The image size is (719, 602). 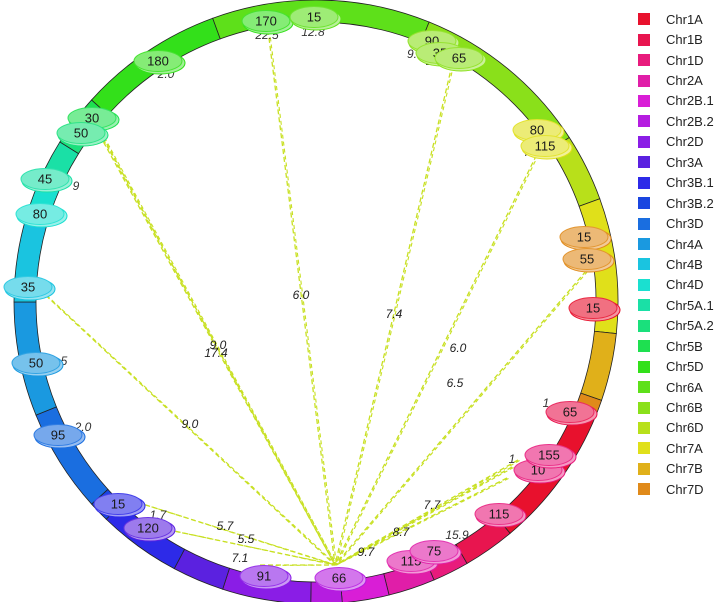 I want to click on legend-item: Chr5A.2, so click(x=678, y=326).